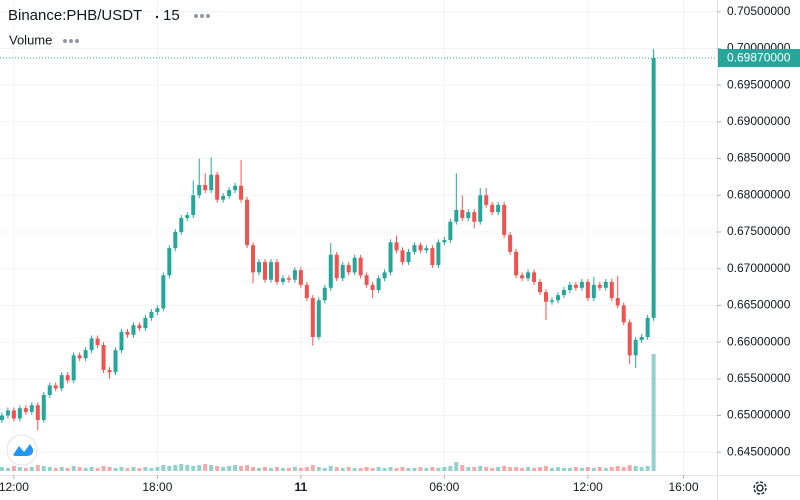 This screenshot has width=800, height=500. I want to click on x-tick-label: 11, so click(301, 487).